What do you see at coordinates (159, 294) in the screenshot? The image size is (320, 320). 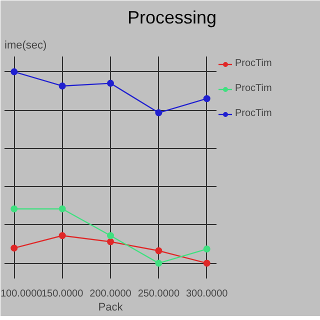 I see `x-tick-label: 250.0000` at bounding box center [159, 294].